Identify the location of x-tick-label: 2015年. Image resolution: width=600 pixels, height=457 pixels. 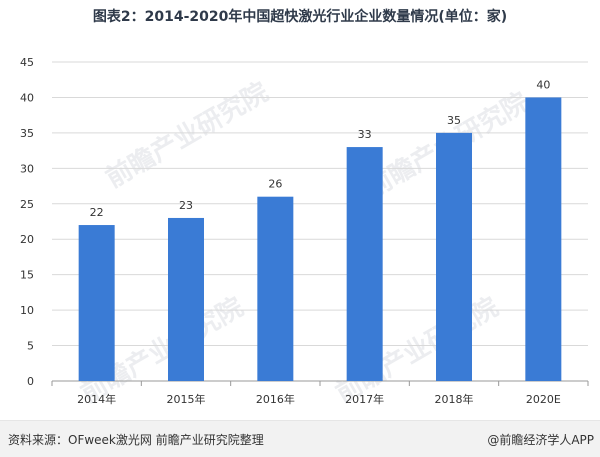
(186, 399).